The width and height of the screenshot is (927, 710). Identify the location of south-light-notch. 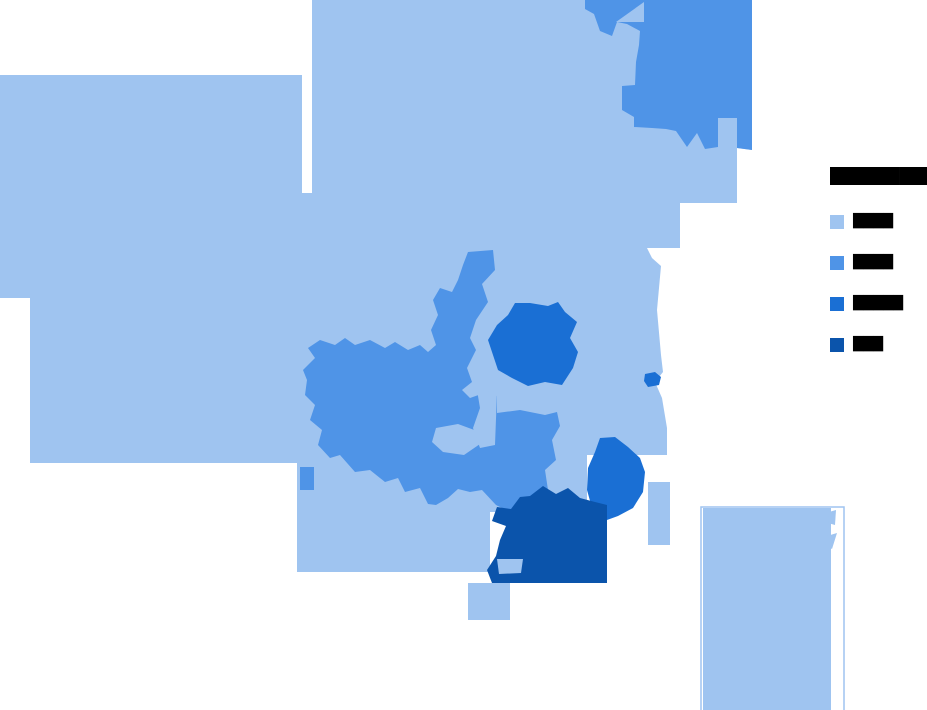
(510, 566).